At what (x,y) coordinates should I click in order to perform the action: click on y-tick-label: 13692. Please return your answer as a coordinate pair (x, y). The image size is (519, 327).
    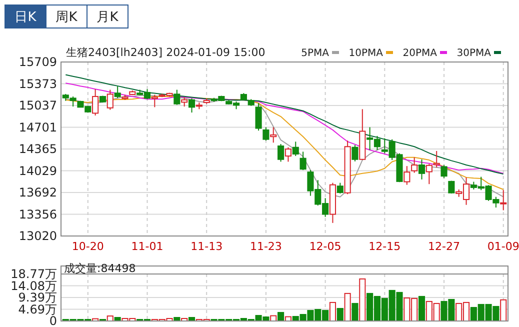
    Looking at the image, I should click on (37, 193).